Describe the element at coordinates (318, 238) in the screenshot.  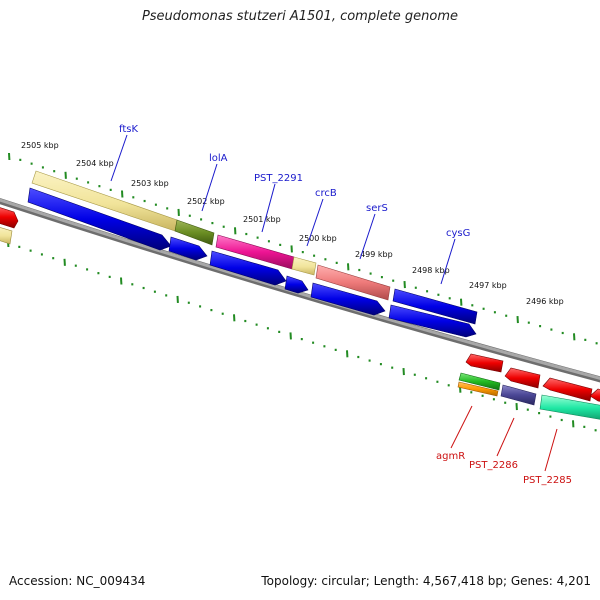
I see `scale-label-2500: 2500 kbp` at that location.